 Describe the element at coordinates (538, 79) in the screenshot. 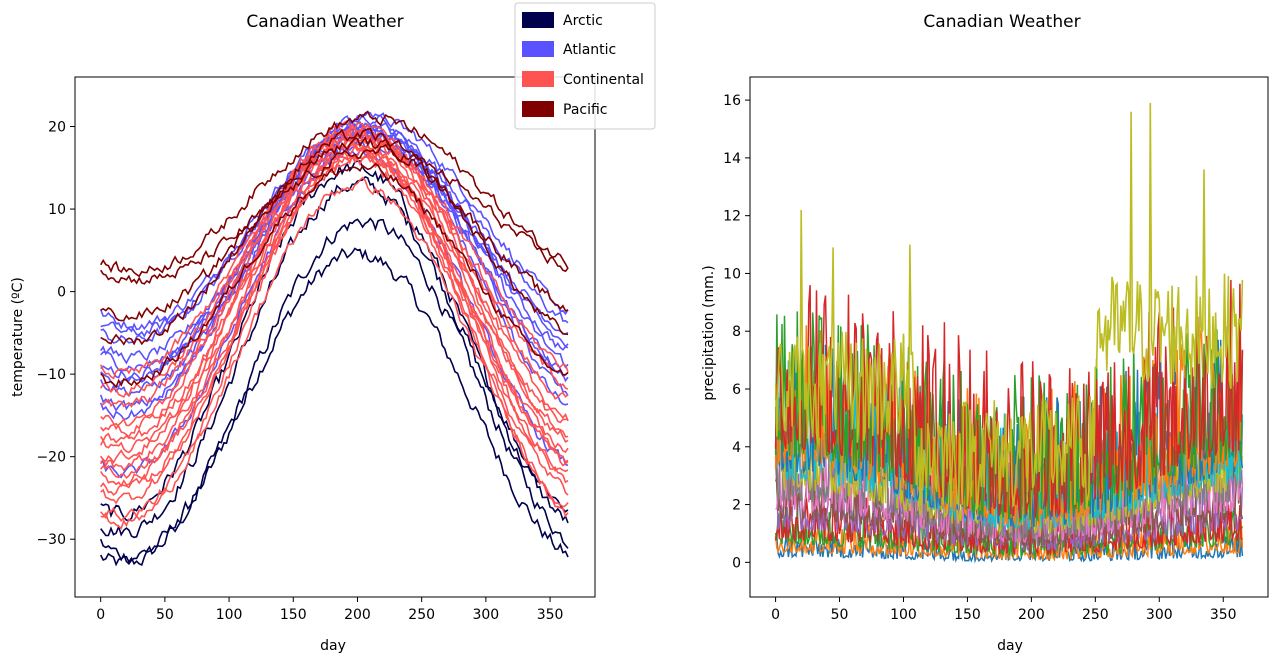

I see `legend-swatch-continental` at that location.